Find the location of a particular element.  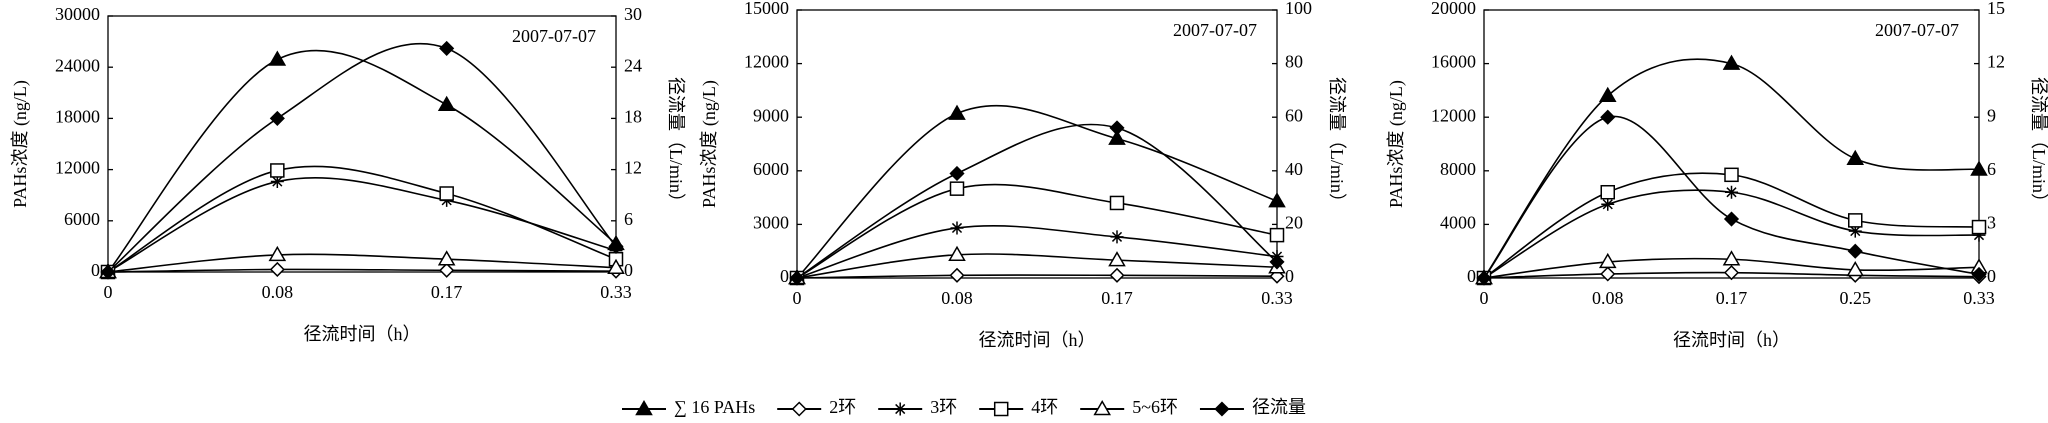

y-tick-label: 24000 is located at coordinates (77, 65).